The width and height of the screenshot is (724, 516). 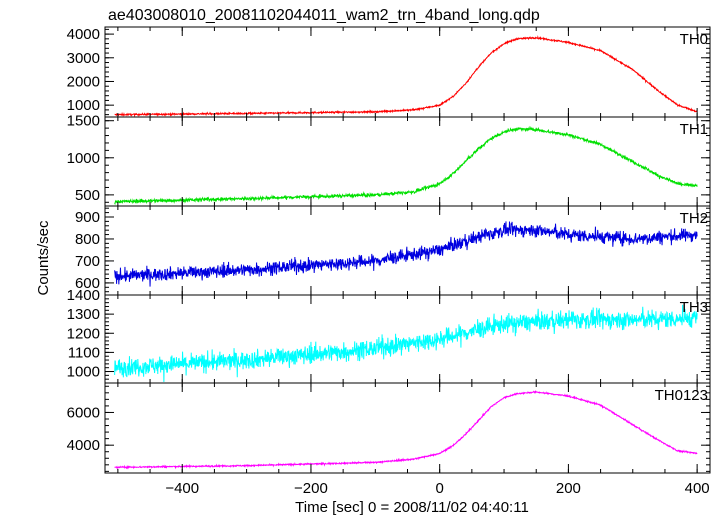 I want to click on panel-label-th3: TH3, so click(x=694, y=307).